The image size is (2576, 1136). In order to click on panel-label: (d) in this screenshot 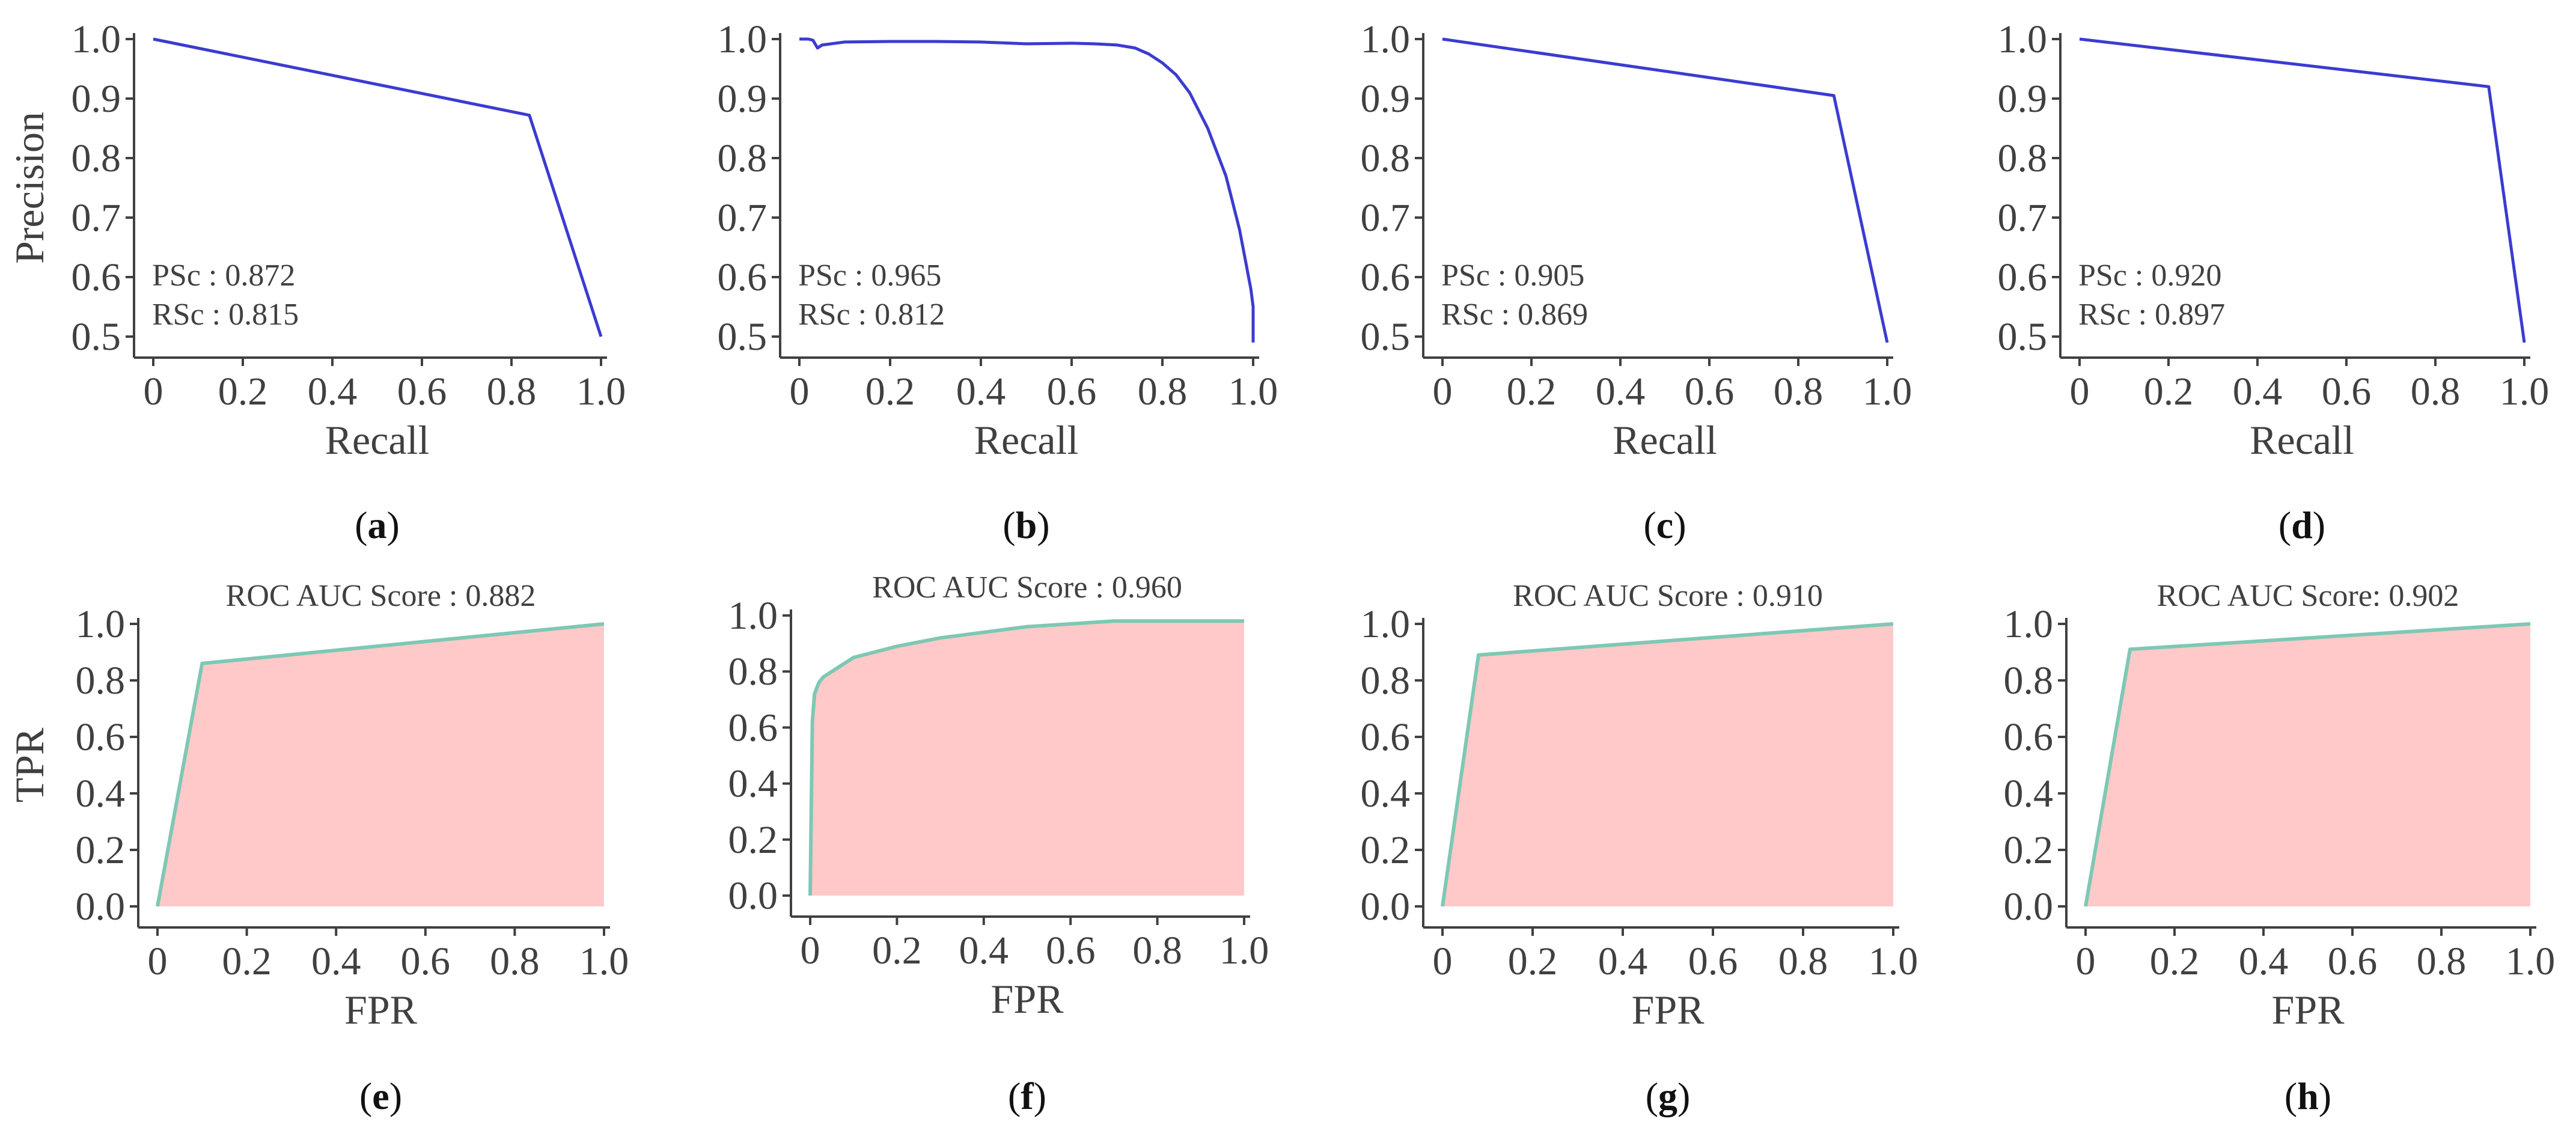, I will do `click(2301, 525)`.